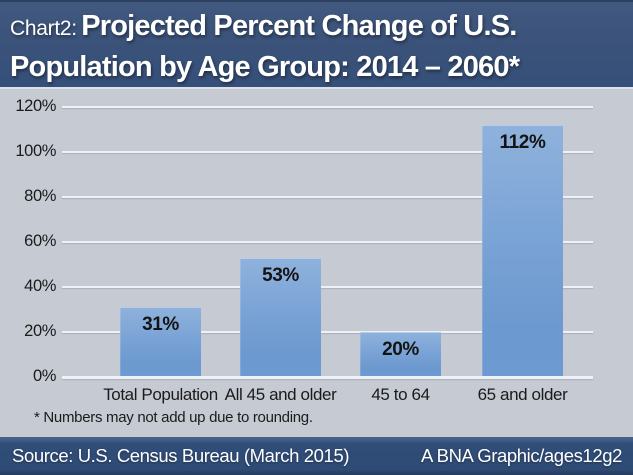 The width and height of the screenshot is (633, 475). I want to click on y-axis-tick-label: 0%, so click(44, 376).